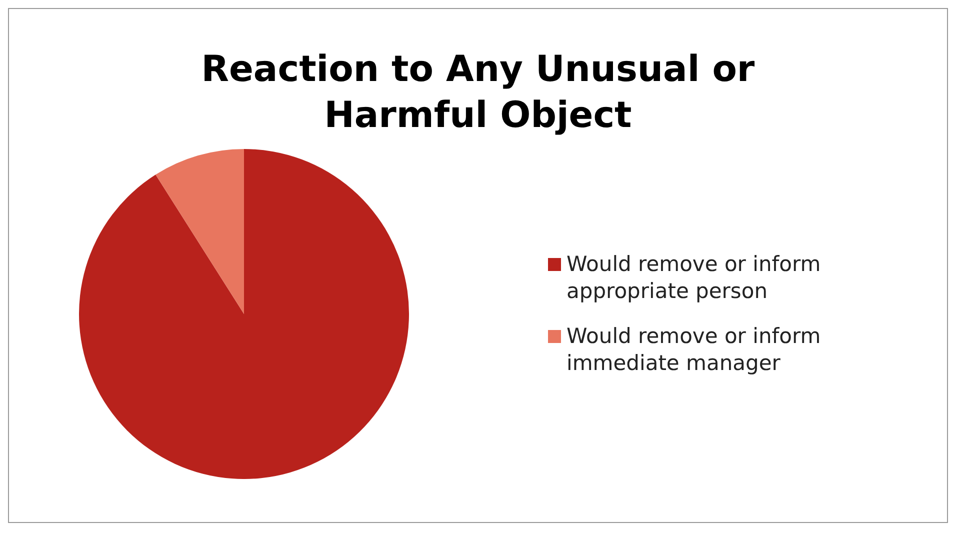 The image size is (962, 537). What do you see at coordinates (694, 350) in the screenshot?
I see `legend-label: Would remove or inform immediate manager` at bounding box center [694, 350].